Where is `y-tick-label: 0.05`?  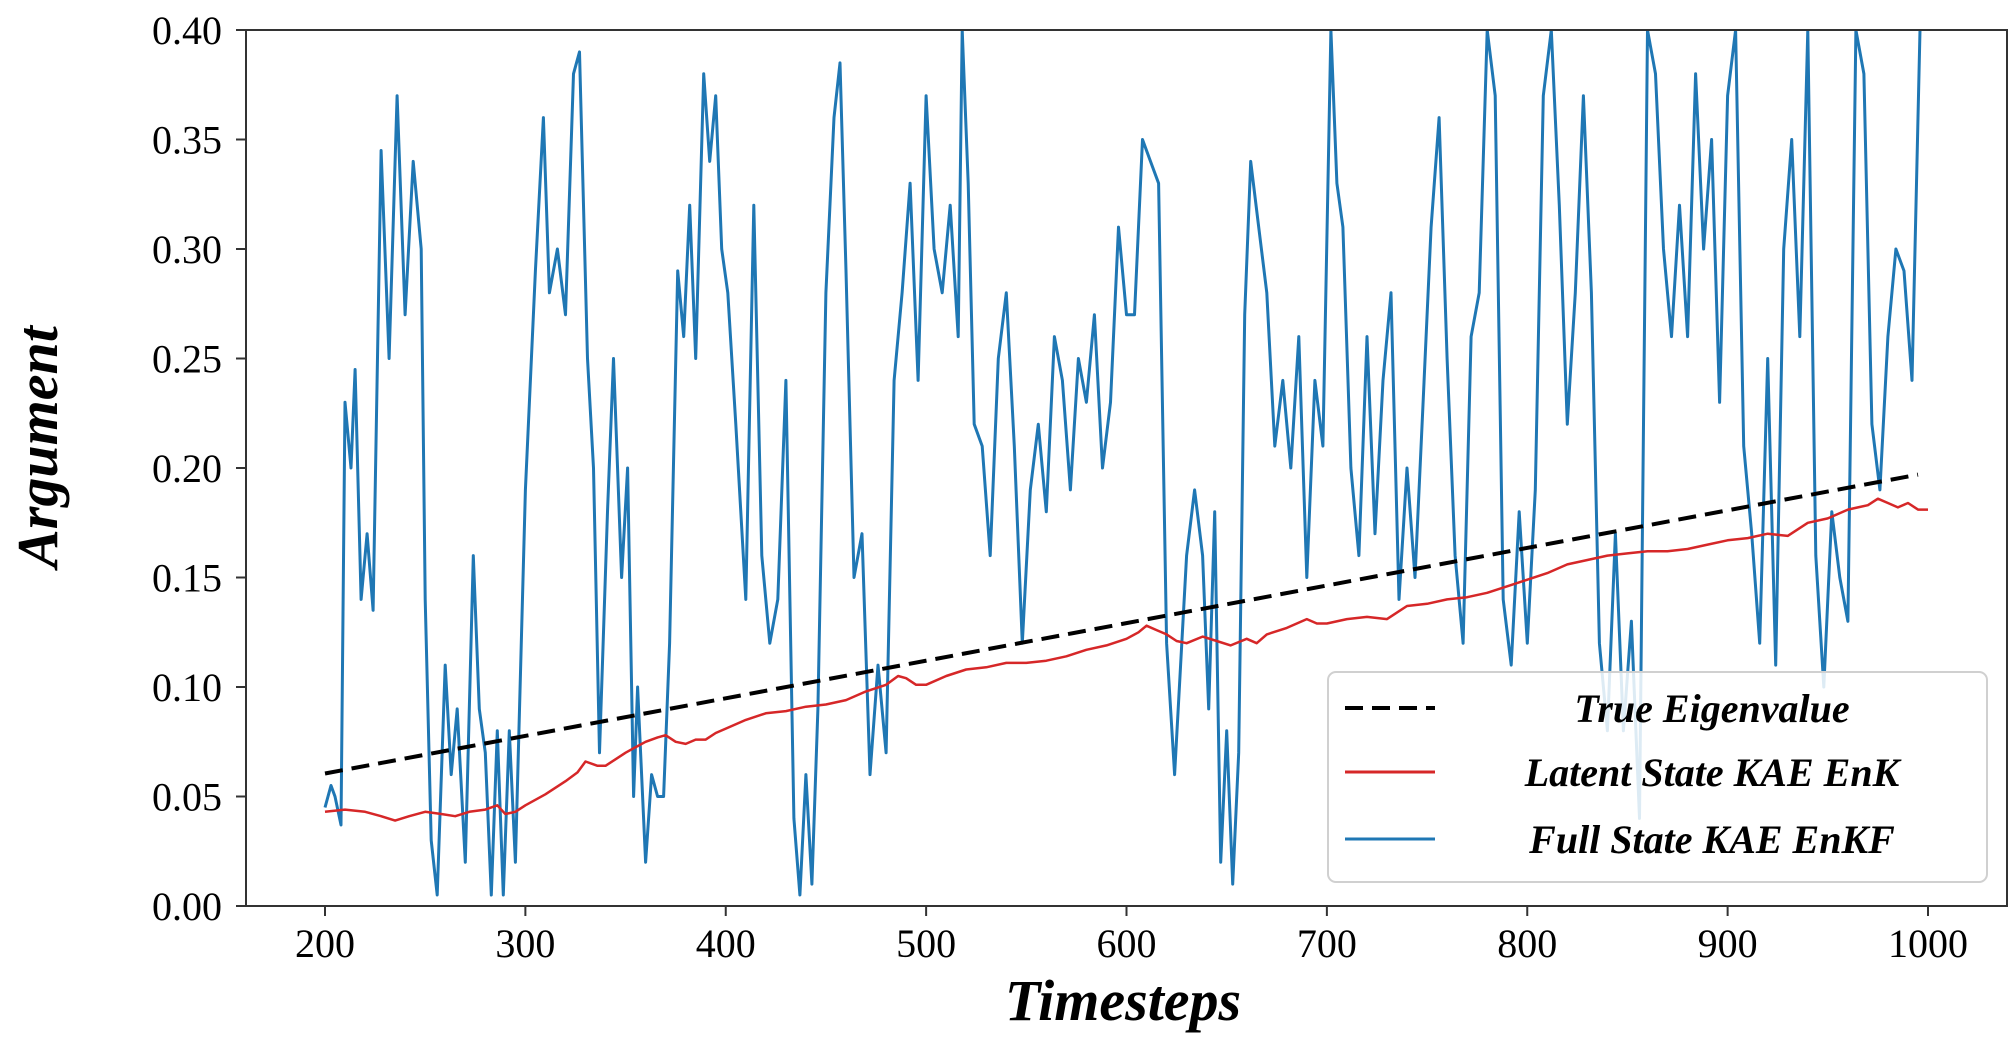 y-tick-label: 0.05 is located at coordinates (187, 797).